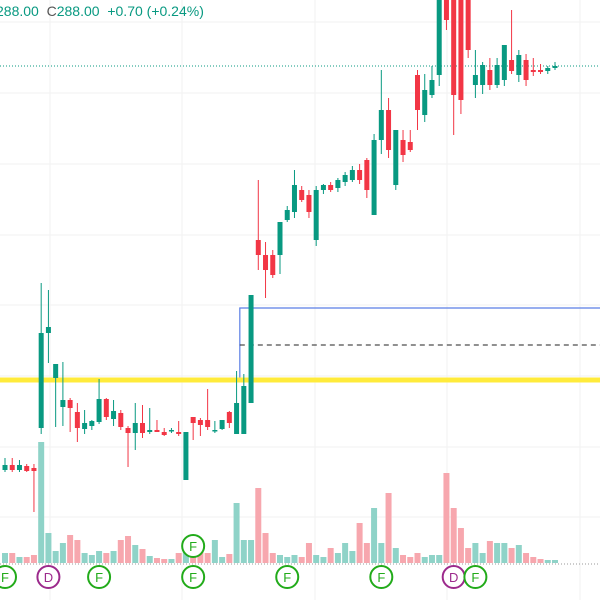  I want to click on ohlc-legend: 288.00 C288.00 +0.70 (+0.24%), so click(102, 11).